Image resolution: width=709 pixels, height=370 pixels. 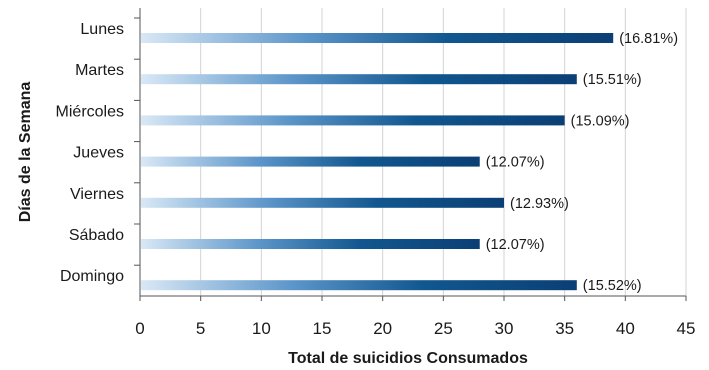 I want to click on data-label: (15.52%), so click(x=612, y=286).